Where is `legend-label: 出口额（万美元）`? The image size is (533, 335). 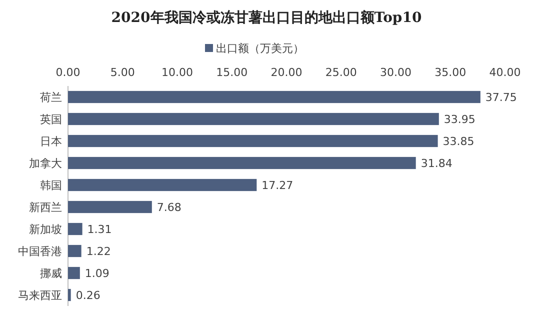
legend-label: 出口额（万美元） is located at coordinates (260, 48).